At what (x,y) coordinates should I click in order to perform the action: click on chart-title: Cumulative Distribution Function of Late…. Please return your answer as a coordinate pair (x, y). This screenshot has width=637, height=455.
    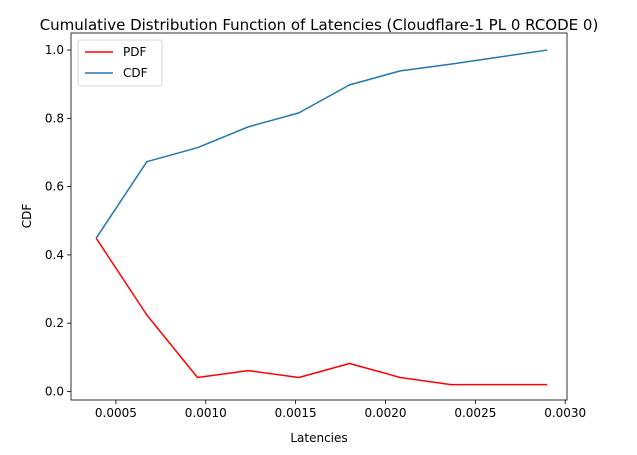
    Looking at the image, I should click on (319, 25).